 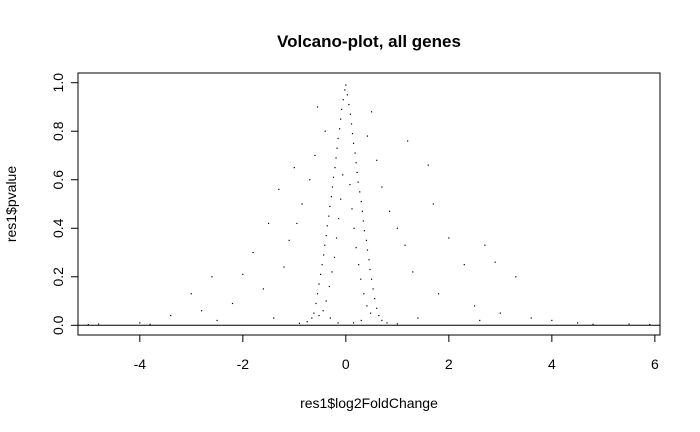 What do you see at coordinates (58, 325) in the screenshot?
I see `y-tick-label: 0.0` at bounding box center [58, 325].